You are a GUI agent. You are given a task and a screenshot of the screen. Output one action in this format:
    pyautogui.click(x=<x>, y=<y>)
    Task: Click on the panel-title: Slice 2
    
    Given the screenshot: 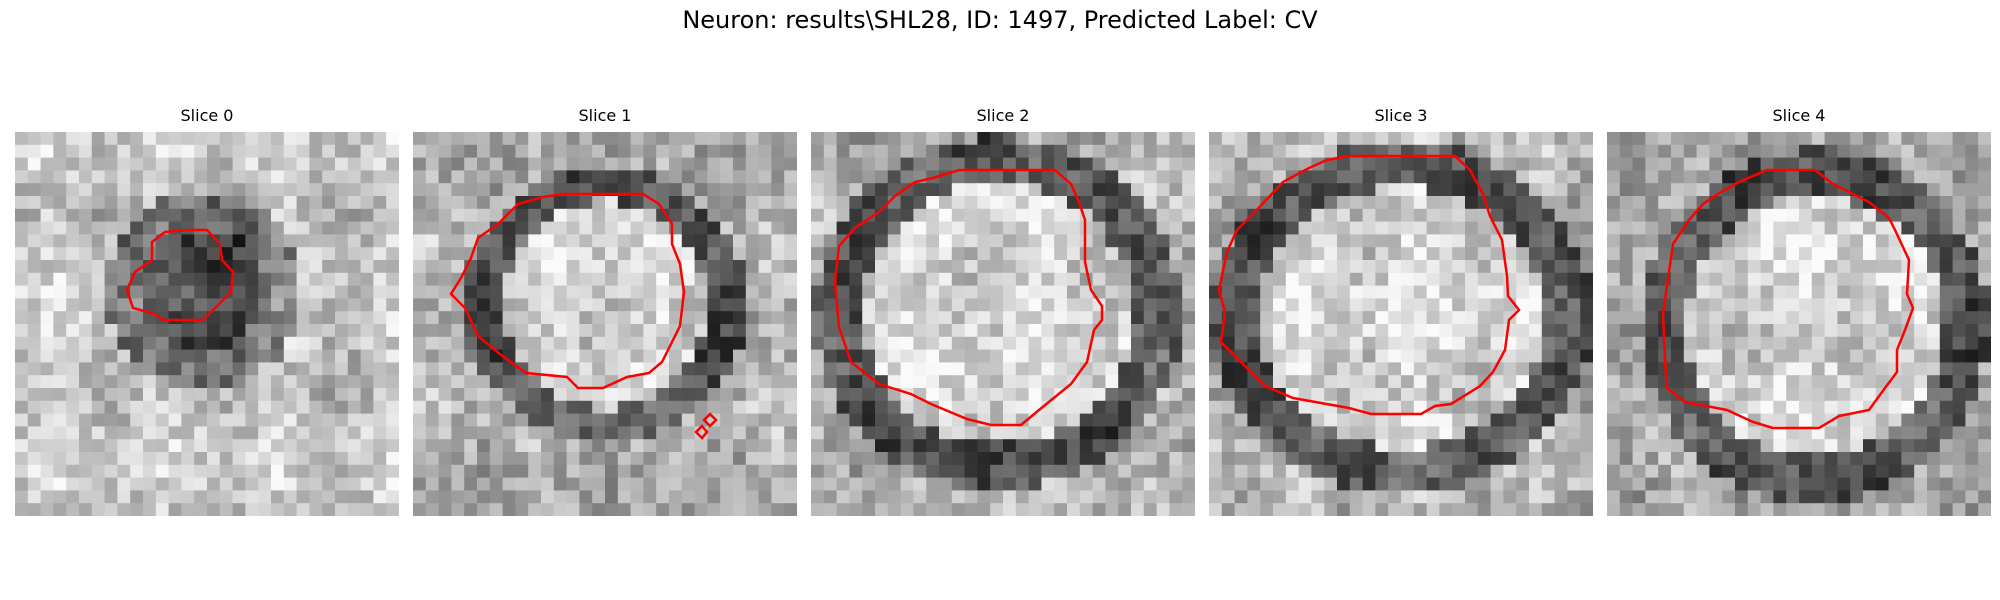 What is the action you would take?
    pyautogui.click(x=1003, y=115)
    